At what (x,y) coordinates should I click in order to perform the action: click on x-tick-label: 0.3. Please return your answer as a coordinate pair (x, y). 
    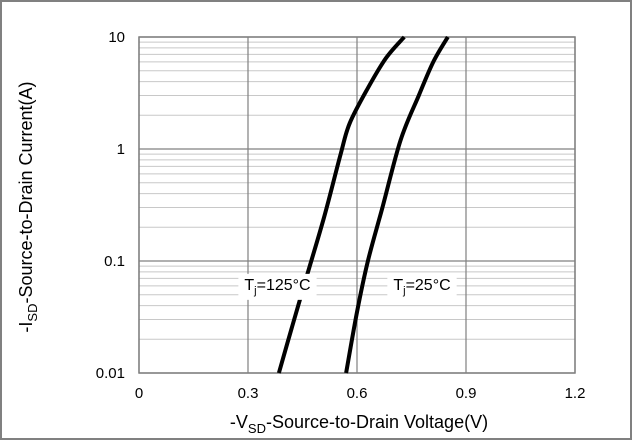
    Looking at the image, I should click on (248, 393).